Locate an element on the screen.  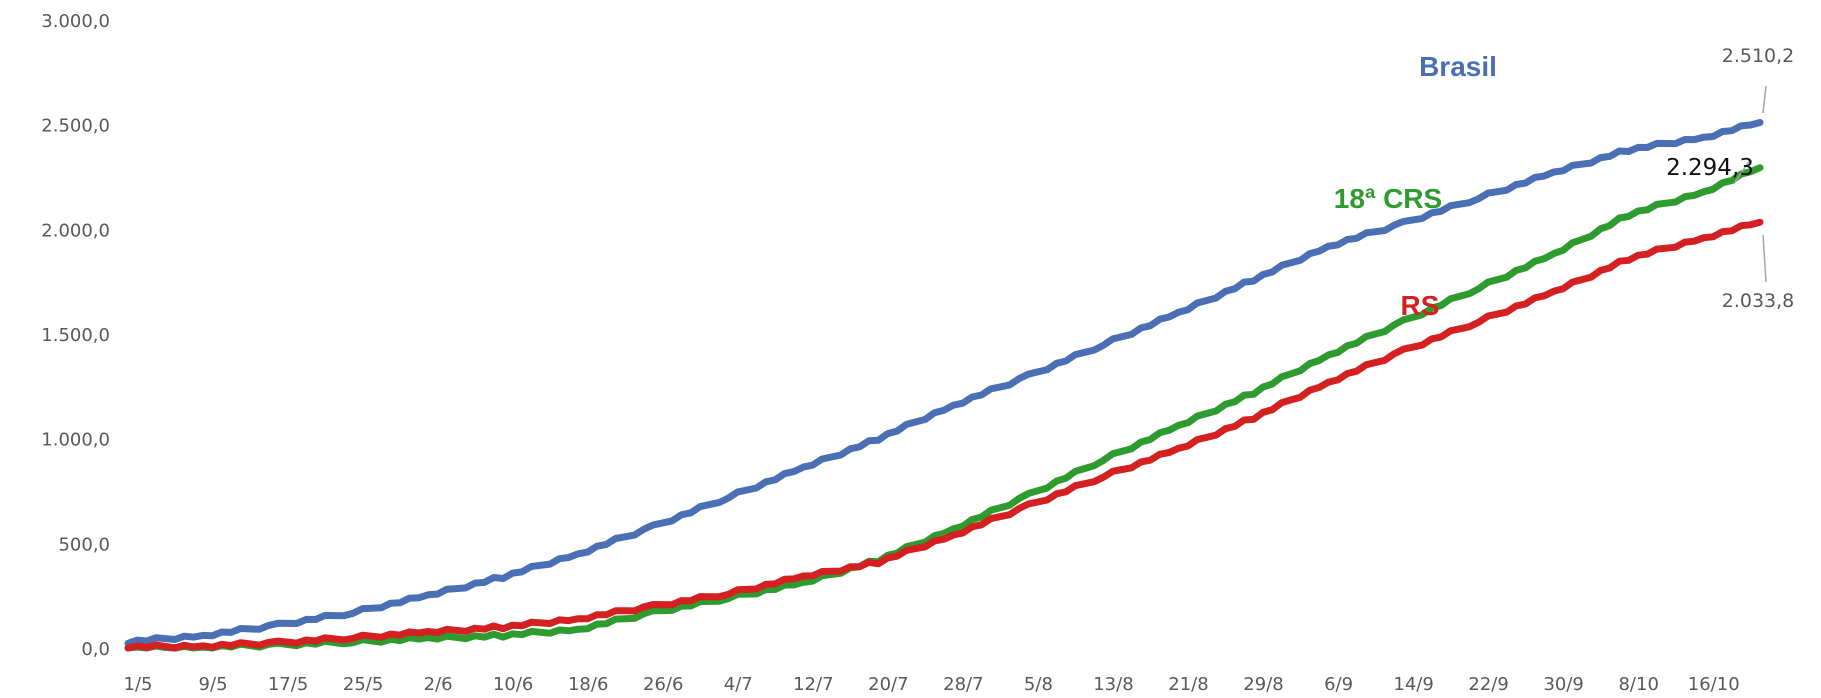
end-value-labels: 2.510,2 2.294,3 2.033,8 is located at coordinates (1730, 178).